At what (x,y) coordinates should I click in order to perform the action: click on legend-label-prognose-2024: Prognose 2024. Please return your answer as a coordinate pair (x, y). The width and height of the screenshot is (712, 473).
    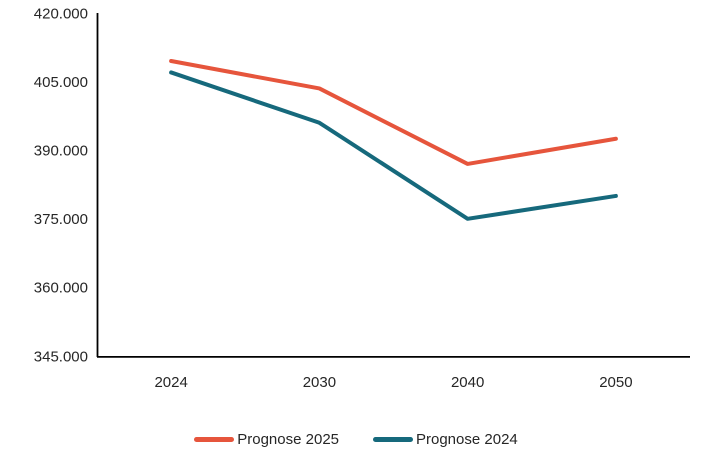
    Looking at the image, I should click on (467, 439).